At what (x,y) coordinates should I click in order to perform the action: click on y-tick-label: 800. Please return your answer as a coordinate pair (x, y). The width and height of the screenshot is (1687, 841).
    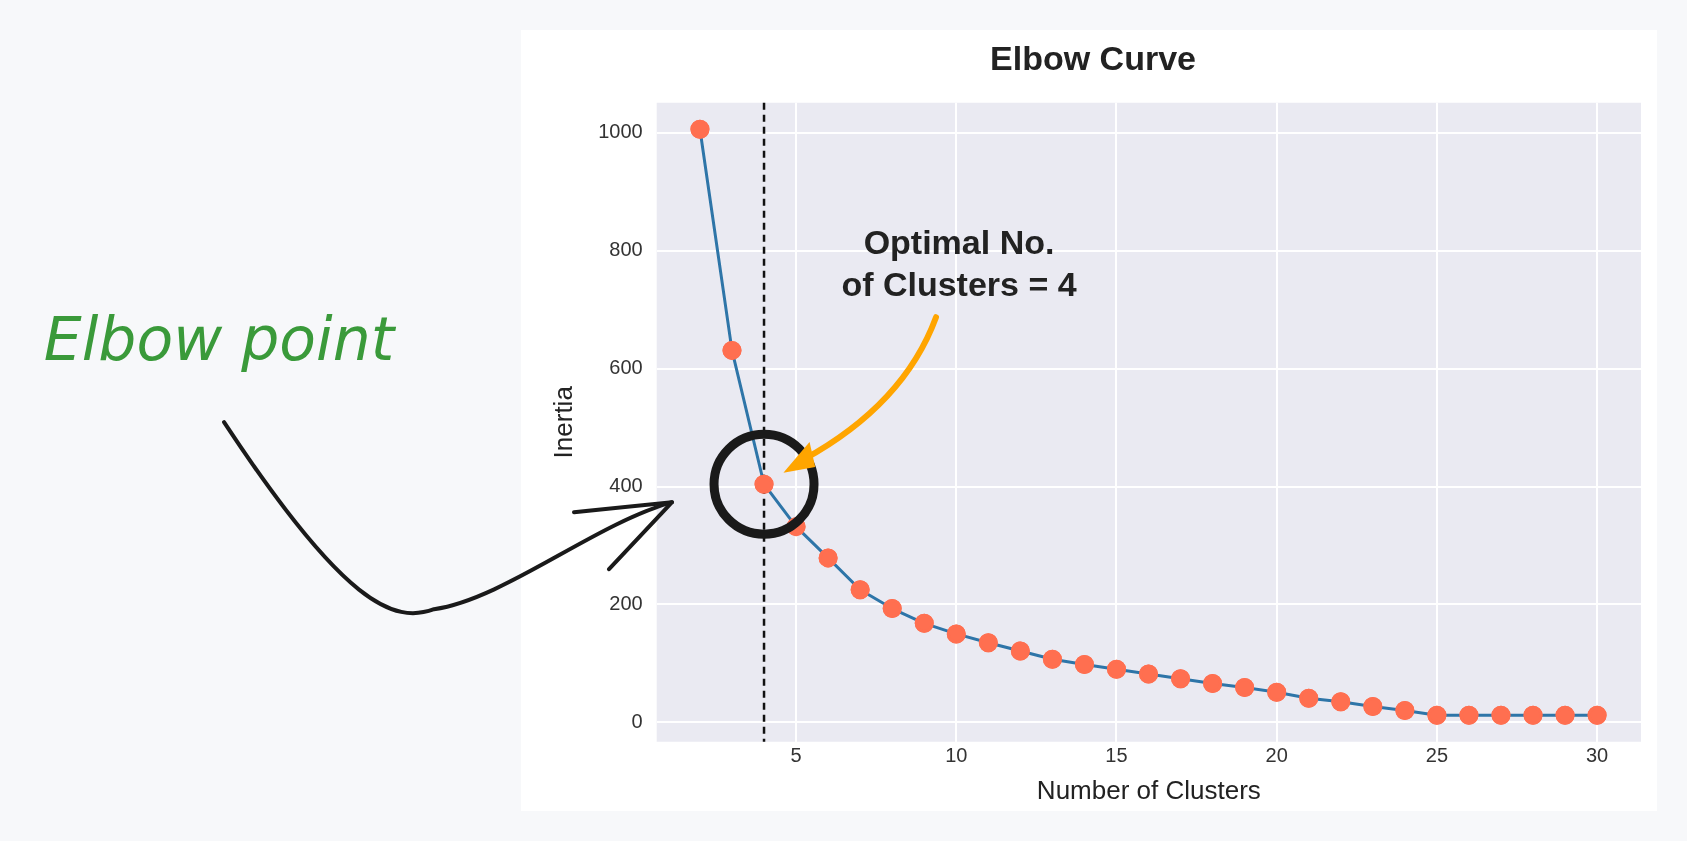
    Looking at the image, I should click on (626, 249).